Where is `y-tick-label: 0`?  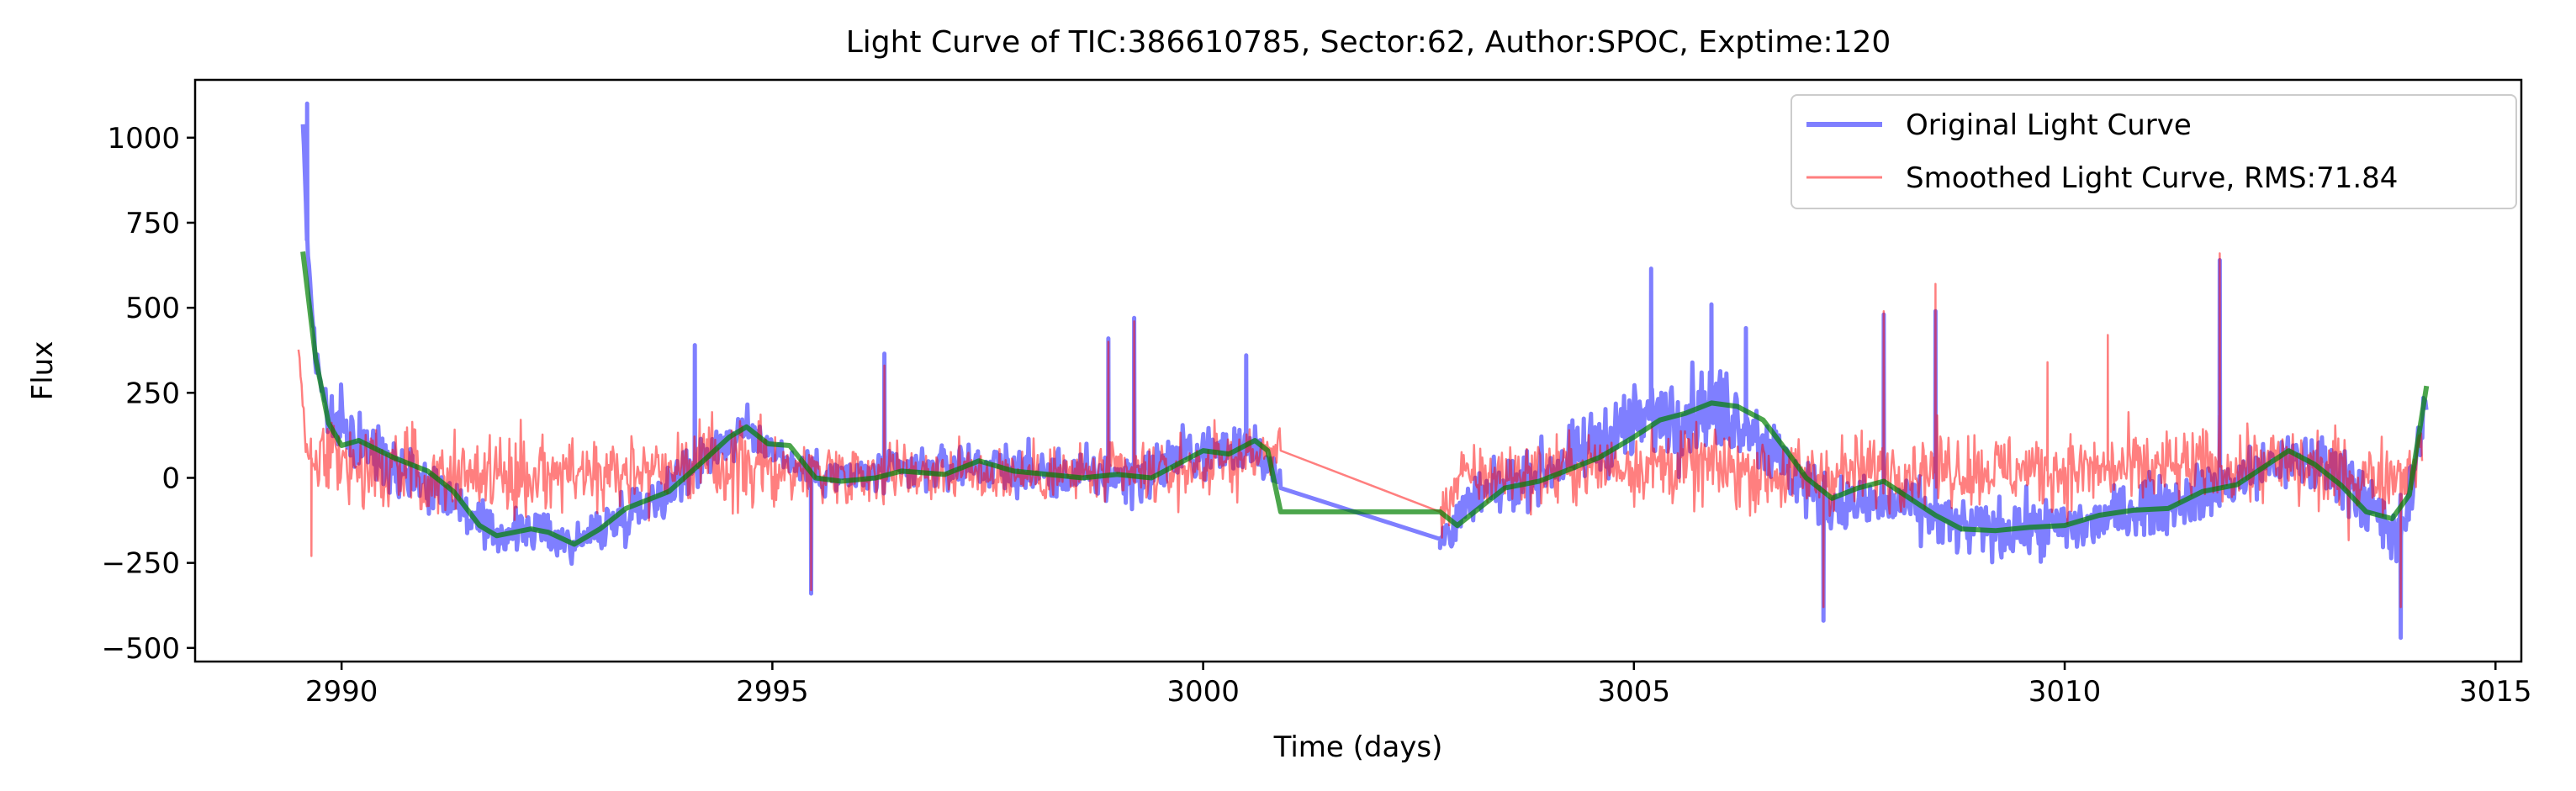
y-tick-label: 0 is located at coordinates (170, 478).